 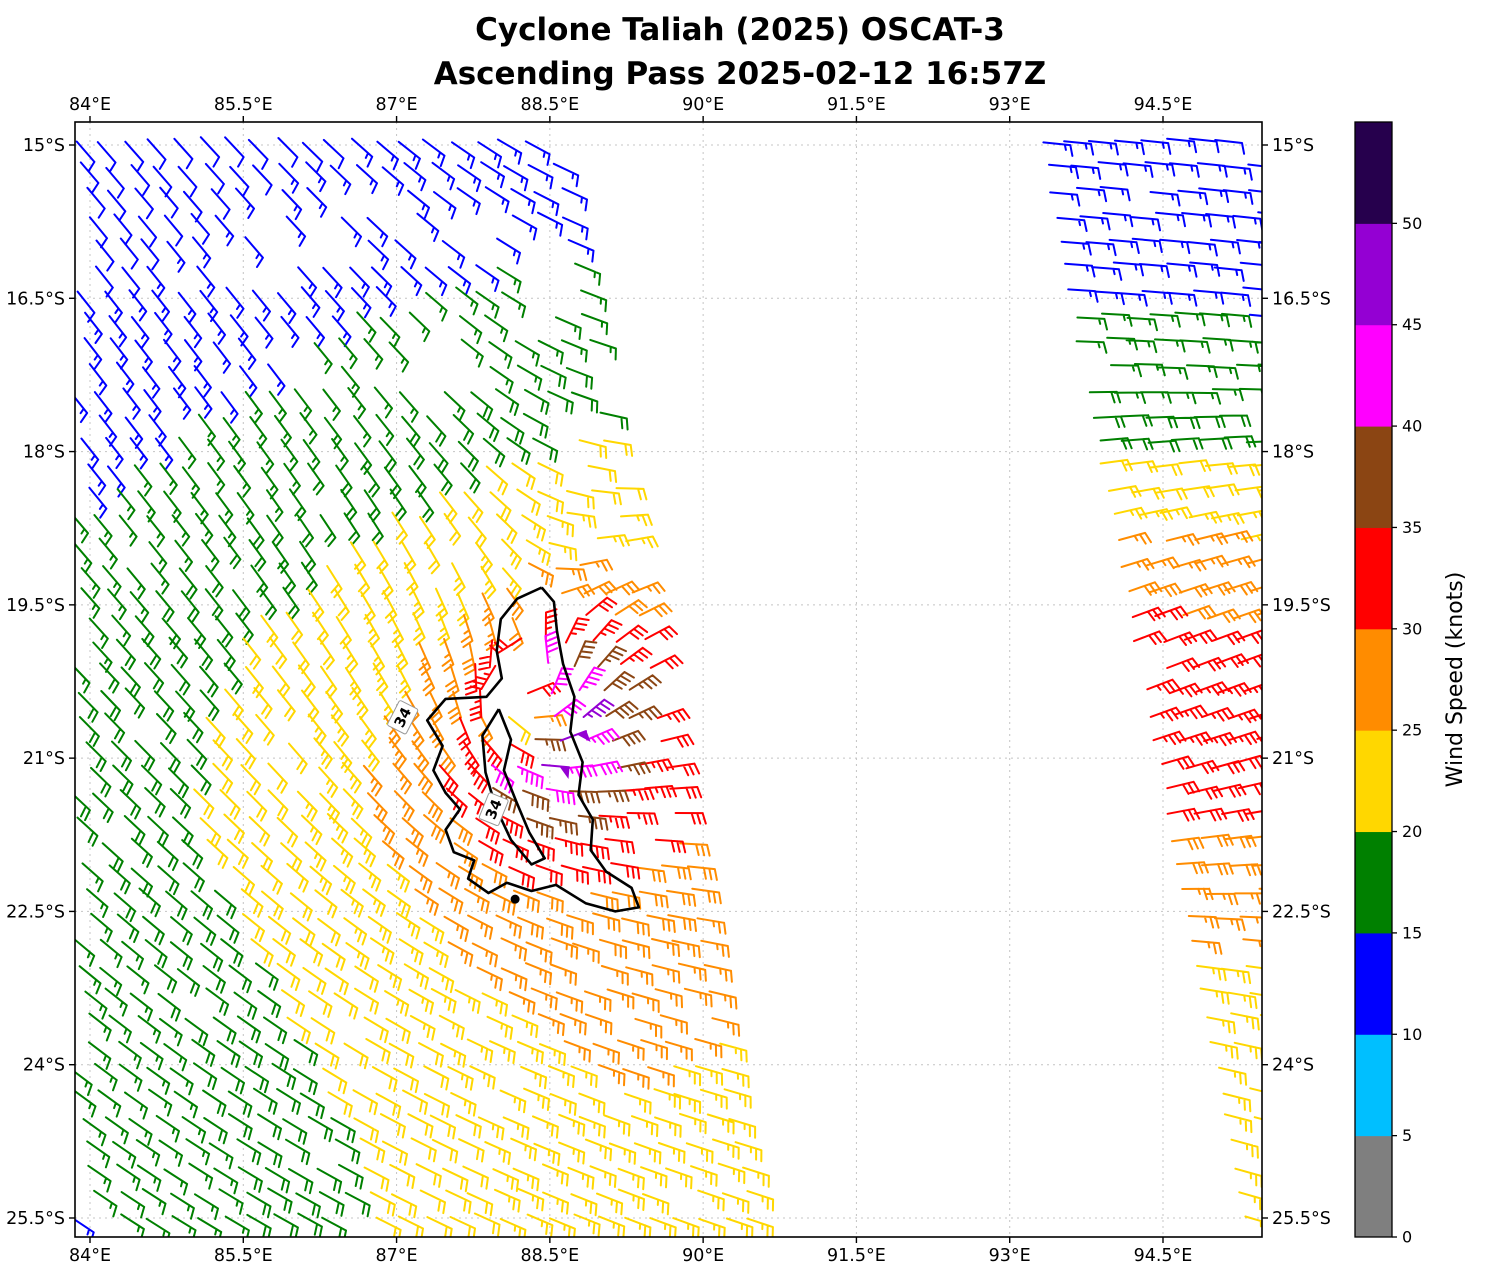 I want to click on colorbar-tick-label: 30, so click(x=1412, y=628).